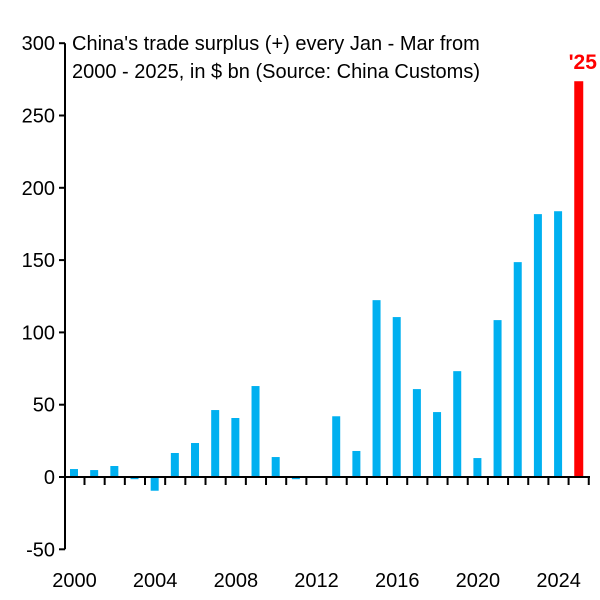 This screenshot has width=600, height=600. Describe the element at coordinates (517, 369) in the screenshot. I see `bar-2022` at that location.